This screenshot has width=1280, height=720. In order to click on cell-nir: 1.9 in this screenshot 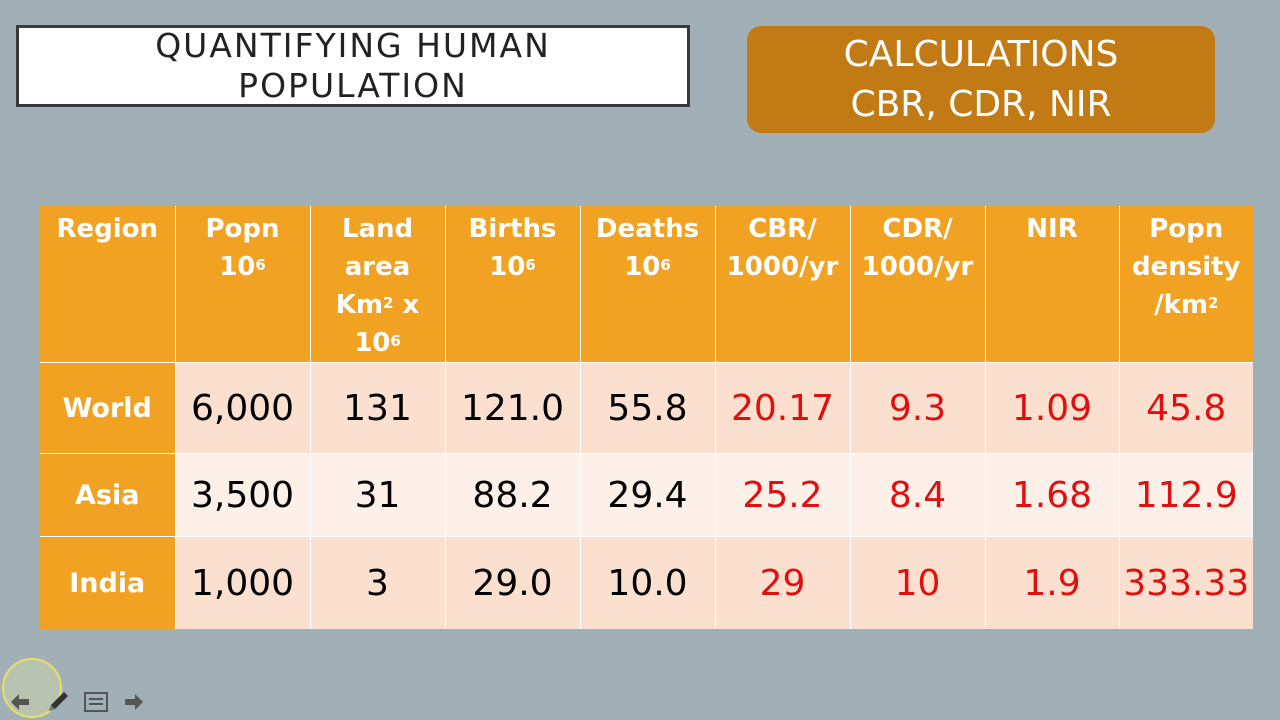, I will do `click(1052, 582)`.